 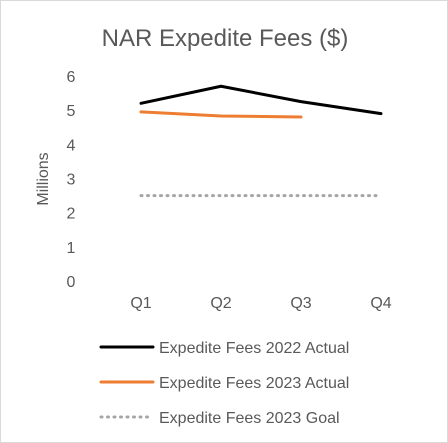 I want to click on y-axis-ticks: 0 1 2 3 4 5 6, so click(x=71, y=180).